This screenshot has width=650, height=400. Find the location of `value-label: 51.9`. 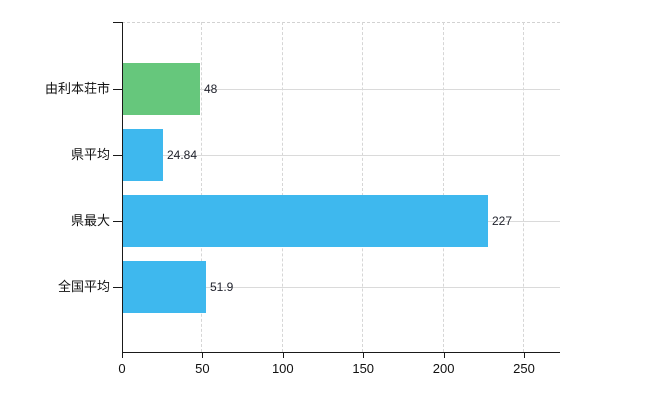

value-label: 51.9 is located at coordinates (222, 287).